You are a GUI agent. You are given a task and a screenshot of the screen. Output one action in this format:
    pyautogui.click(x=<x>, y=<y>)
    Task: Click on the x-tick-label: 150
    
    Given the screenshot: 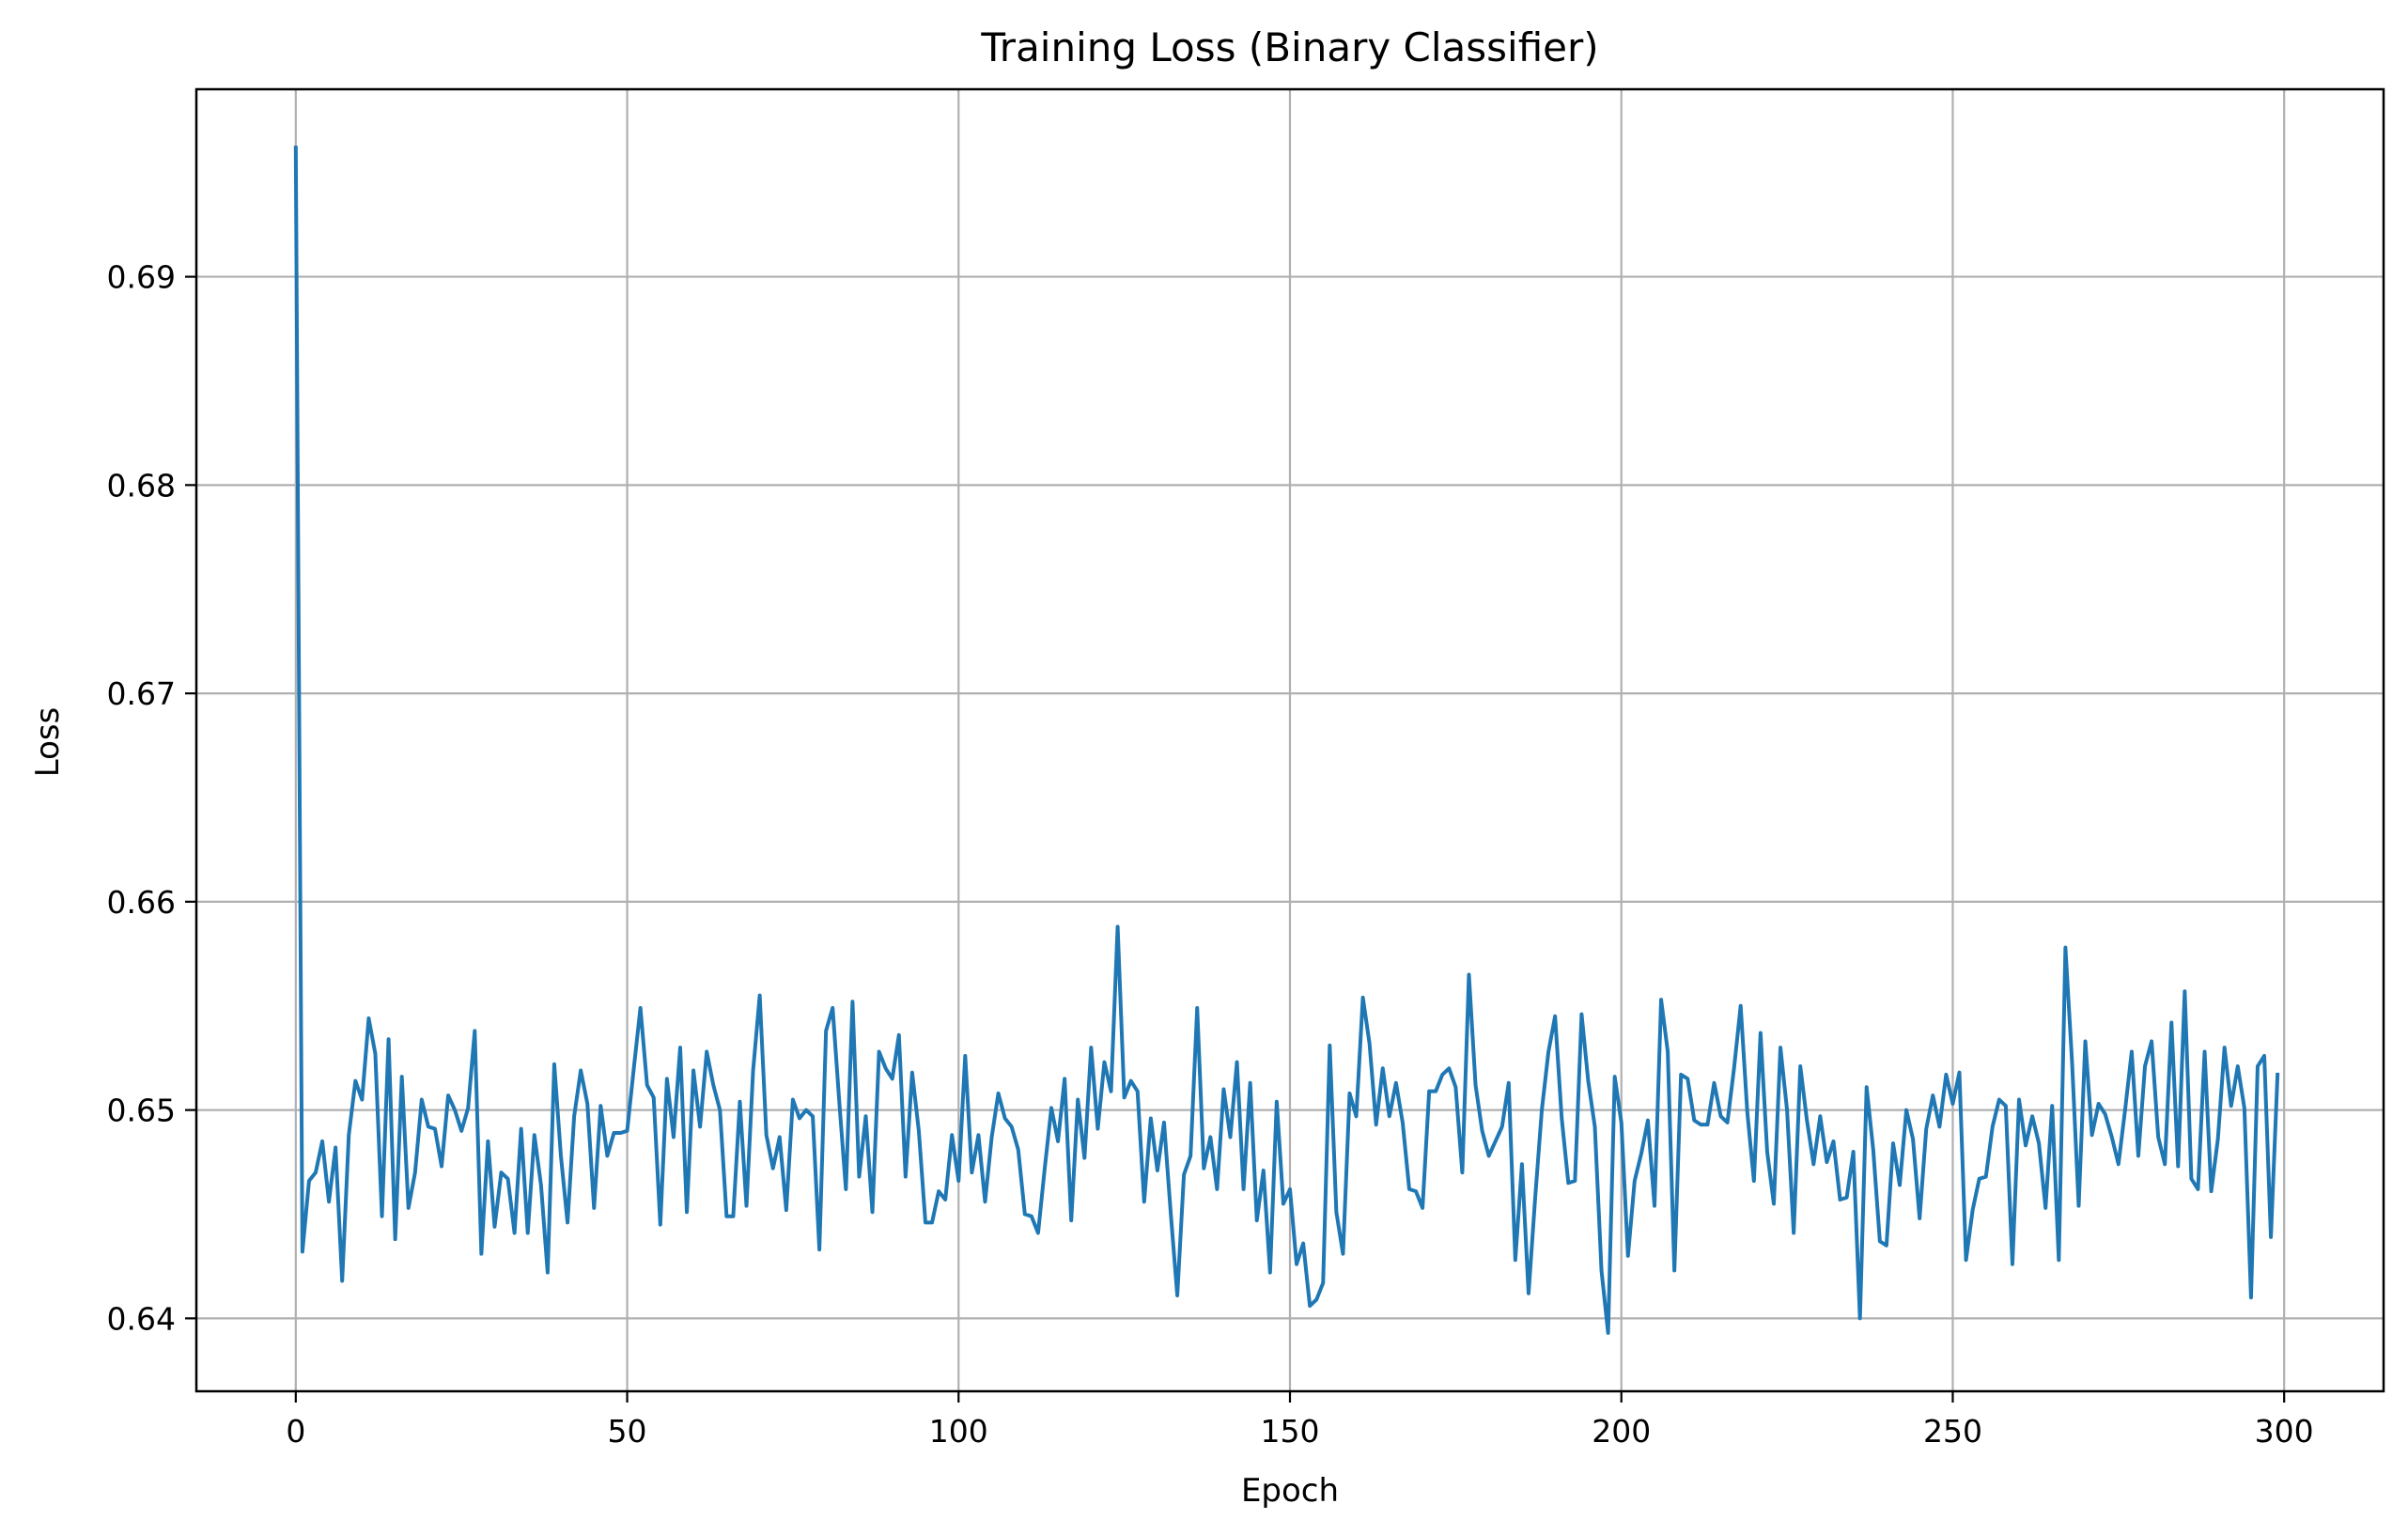 What is the action you would take?
    pyautogui.click(x=1290, y=1431)
    